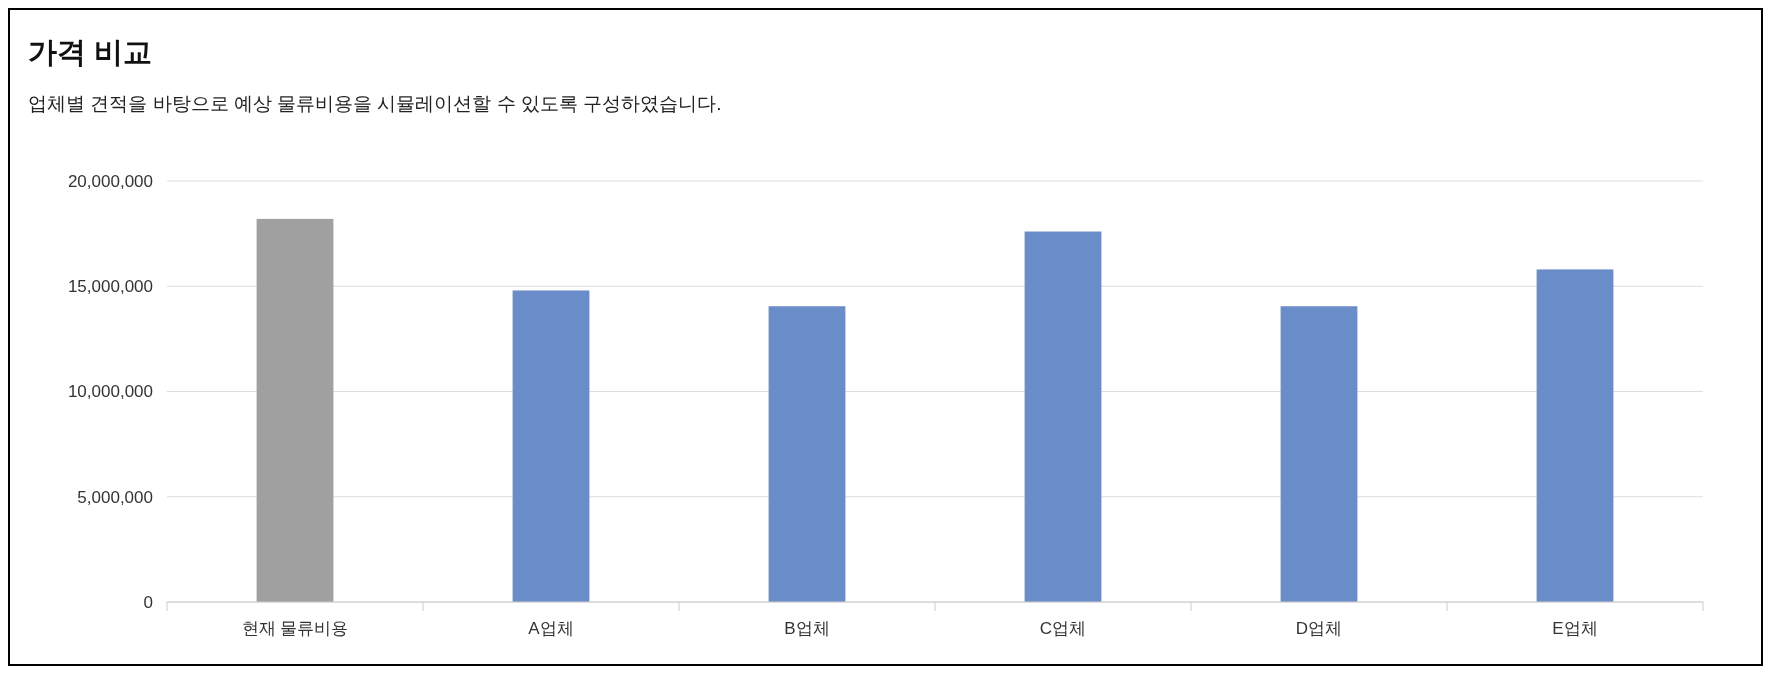 This screenshot has height=674, width=1771. What do you see at coordinates (110, 392) in the screenshot?
I see `y-tick-label: 10,000,000` at bounding box center [110, 392].